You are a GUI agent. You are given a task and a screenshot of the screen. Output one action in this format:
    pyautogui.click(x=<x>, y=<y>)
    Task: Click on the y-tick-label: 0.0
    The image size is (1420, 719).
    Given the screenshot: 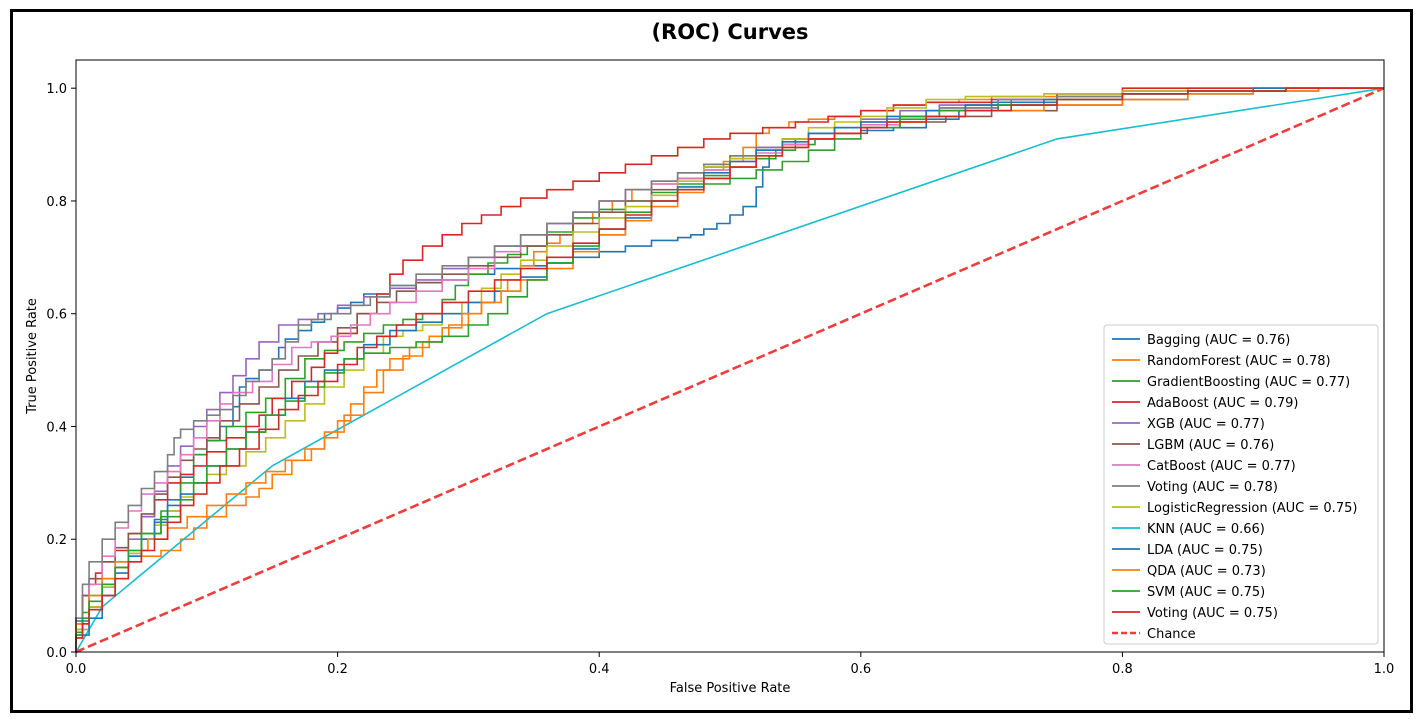 What is the action you would take?
    pyautogui.click(x=56, y=653)
    